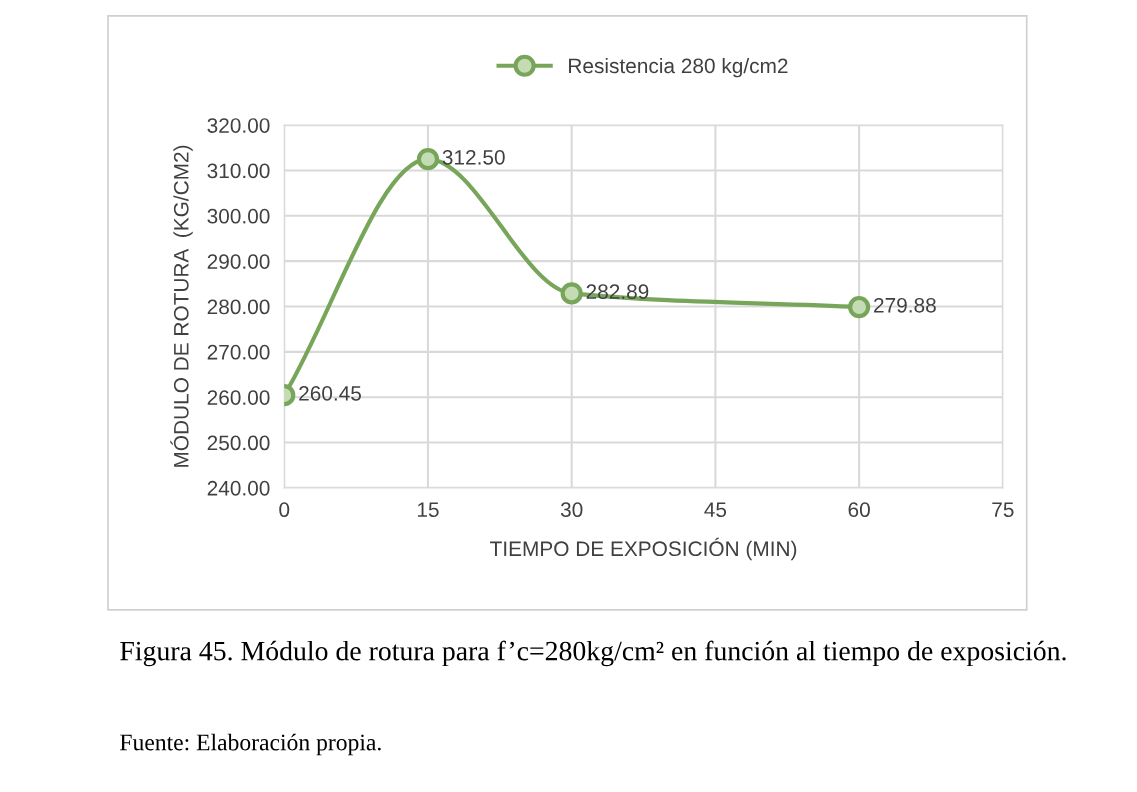 The height and width of the screenshot is (792, 1137). Describe the element at coordinates (250, 744) in the screenshot. I see `source-note: Fuente: Elaboración propia.` at that location.